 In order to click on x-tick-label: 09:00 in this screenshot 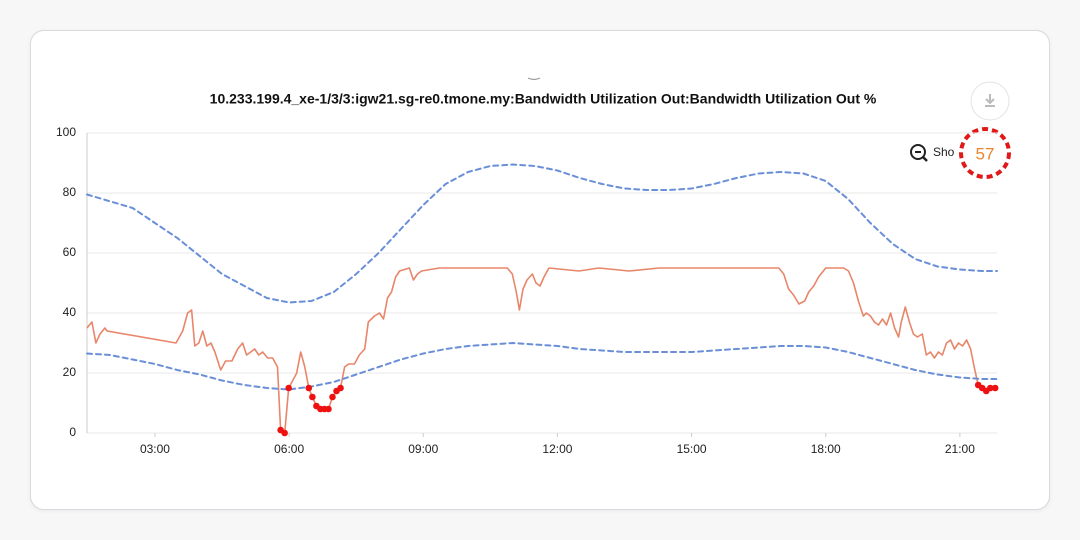, I will do `click(423, 449)`.